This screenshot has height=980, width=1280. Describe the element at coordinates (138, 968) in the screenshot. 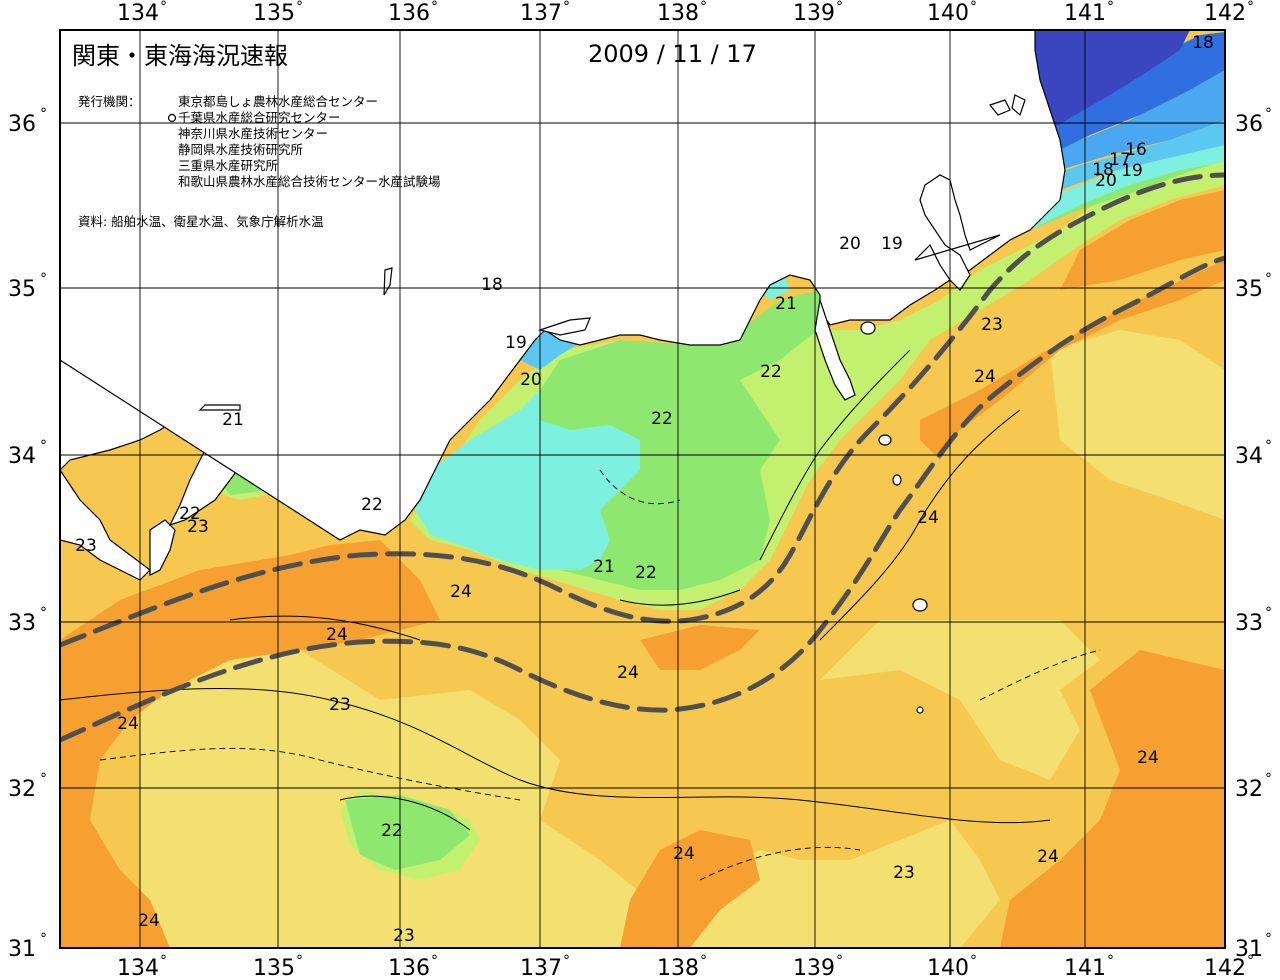

I see `lon-label-134-bottom: 134` at that location.